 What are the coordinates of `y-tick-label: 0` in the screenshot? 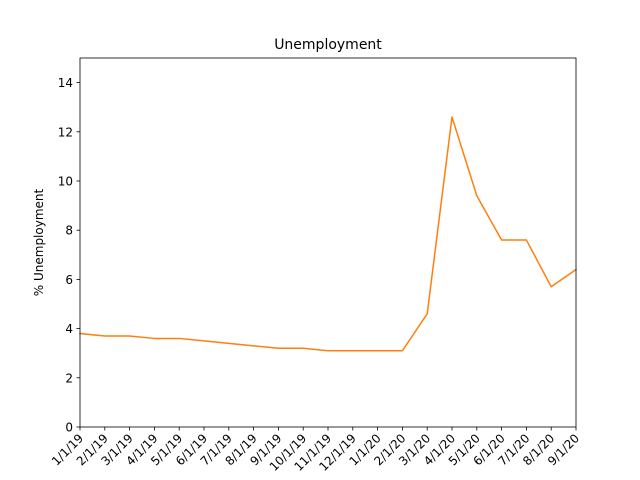 It's located at (69, 428).